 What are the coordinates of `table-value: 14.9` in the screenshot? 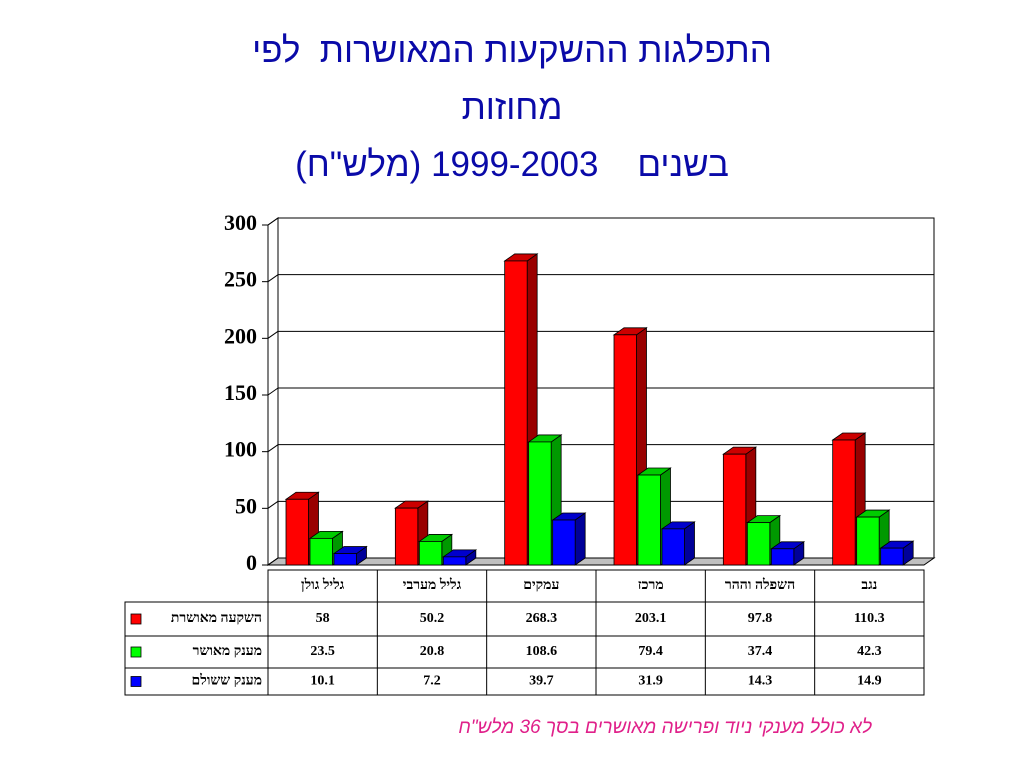 It's located at (869, 681).